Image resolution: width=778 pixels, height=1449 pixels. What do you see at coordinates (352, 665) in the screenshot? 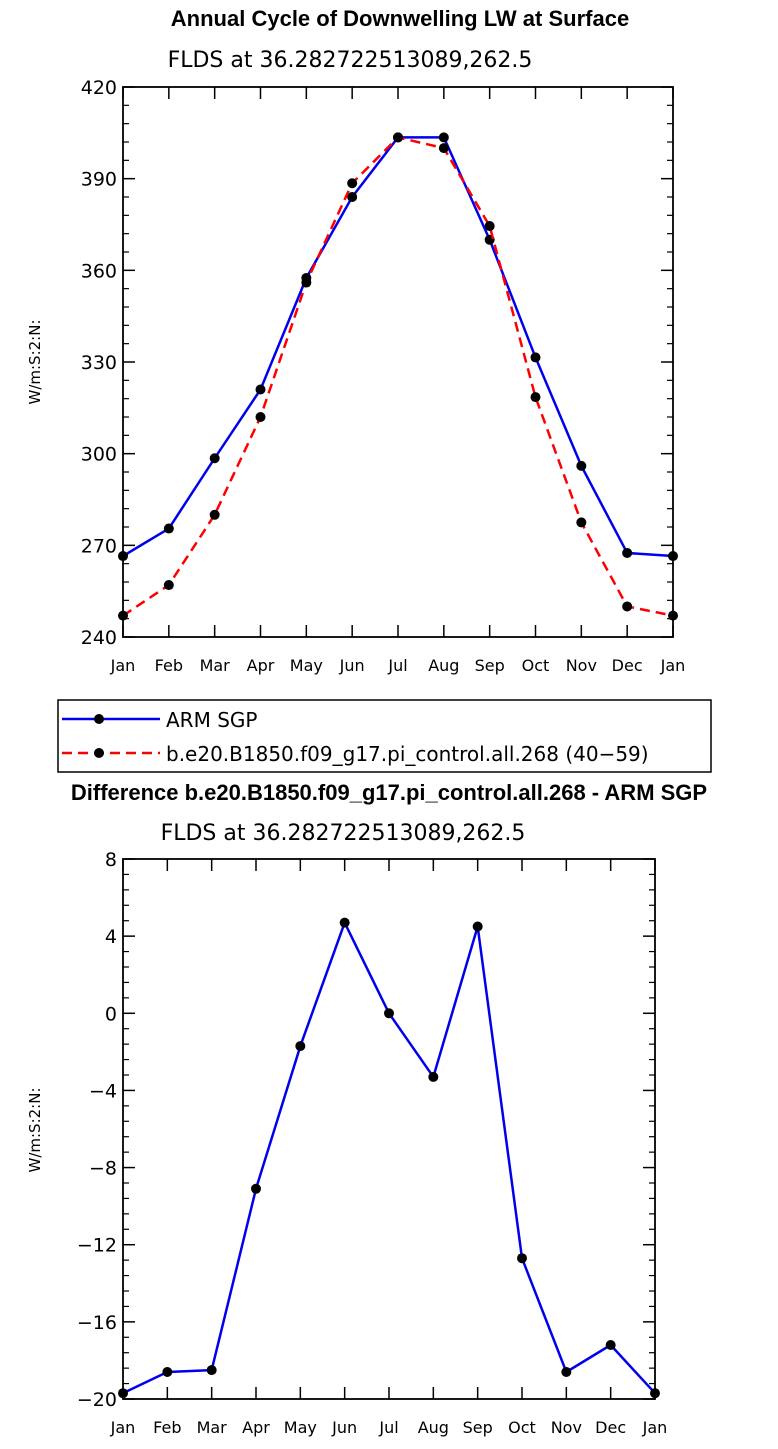
I see `chart1-xtick-label: Jun` at bounding box center [352, 665].